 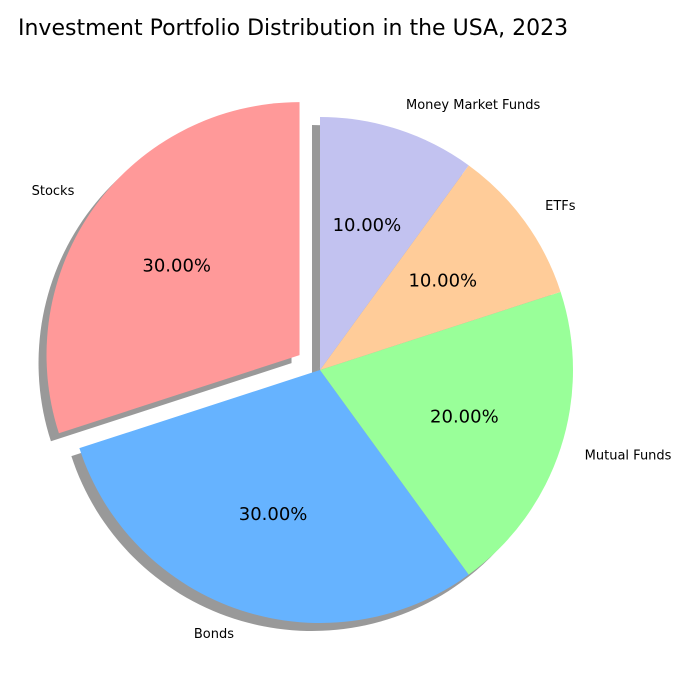 What do you see at coordinates (628, 456) in the screenshot?
I see `category-label-mutual-funds: Mutual Funds` at bounding box center [628, 456].